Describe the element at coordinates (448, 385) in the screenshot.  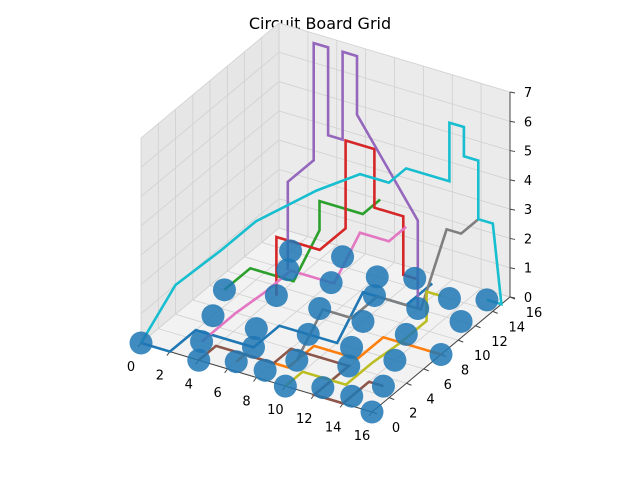
I see `y-tick-label: 6` at that location.